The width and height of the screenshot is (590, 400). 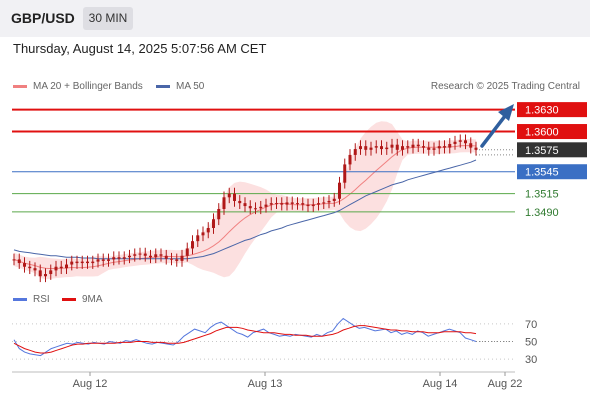 I want to click on timeframe-button: 30 MIN, so click(x=108, y=18).